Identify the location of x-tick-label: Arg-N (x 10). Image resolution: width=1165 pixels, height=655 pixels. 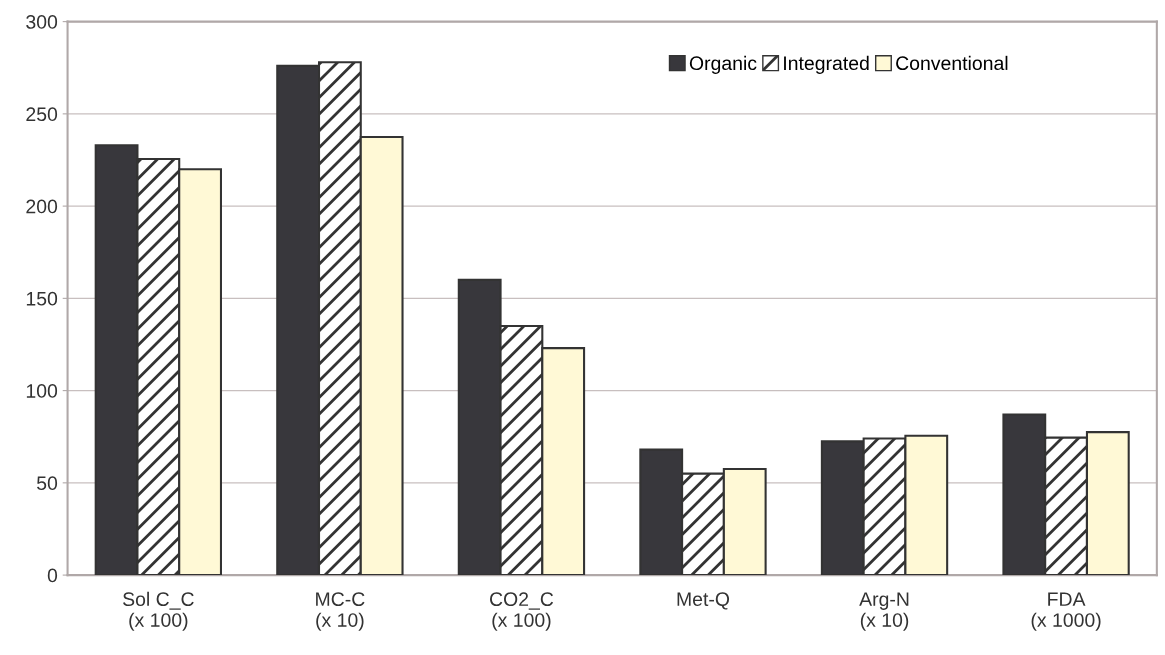
(884, 611).